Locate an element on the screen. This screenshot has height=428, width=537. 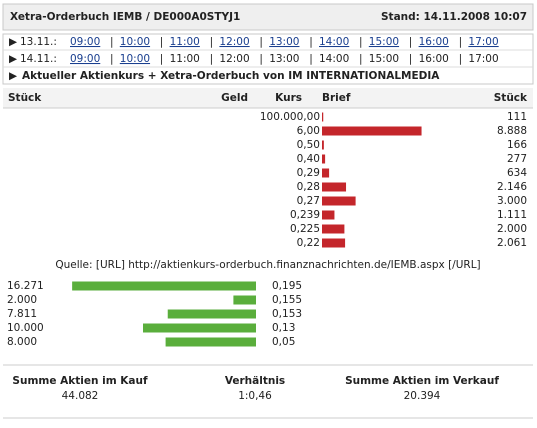
summary-label: Summe Aktien im Verkauf is located at coordinates (422, 381).